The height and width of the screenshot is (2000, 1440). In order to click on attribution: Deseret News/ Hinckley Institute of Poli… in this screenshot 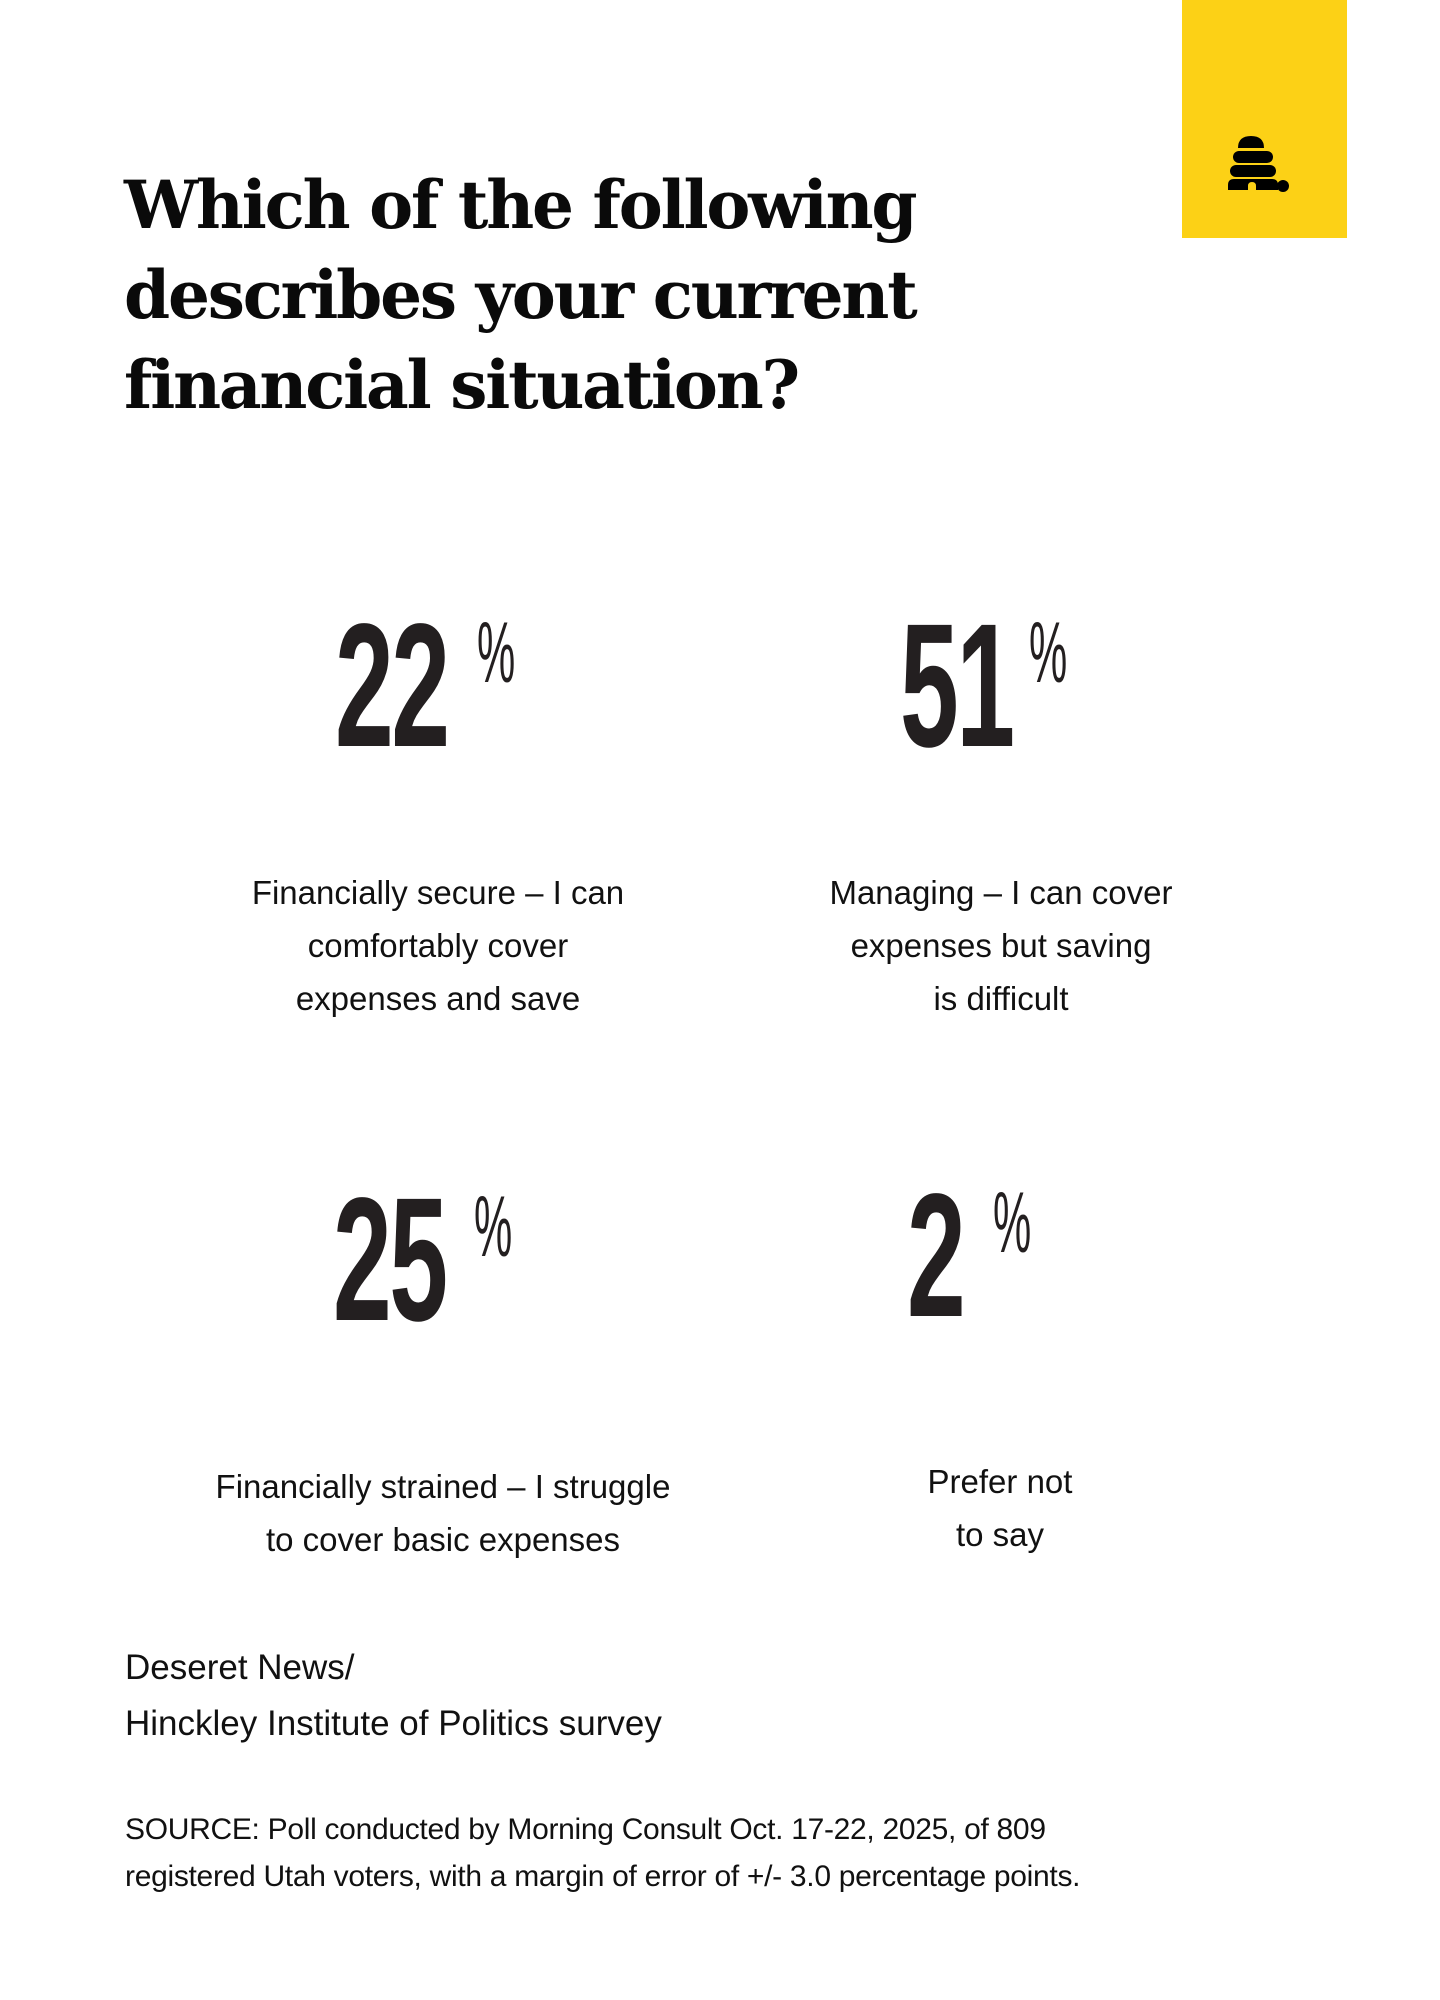, I will do `click(393, 1696)`.